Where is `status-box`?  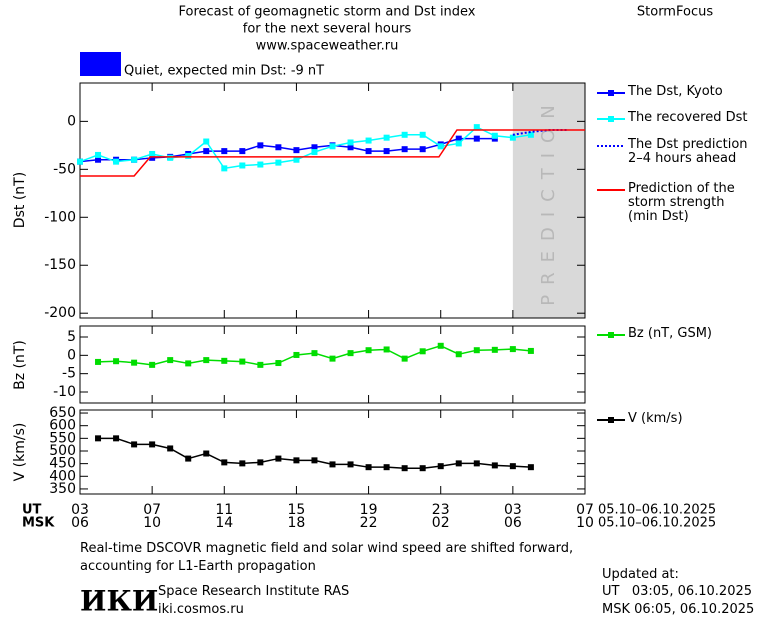 status-box is located at coordinates (100, 64).